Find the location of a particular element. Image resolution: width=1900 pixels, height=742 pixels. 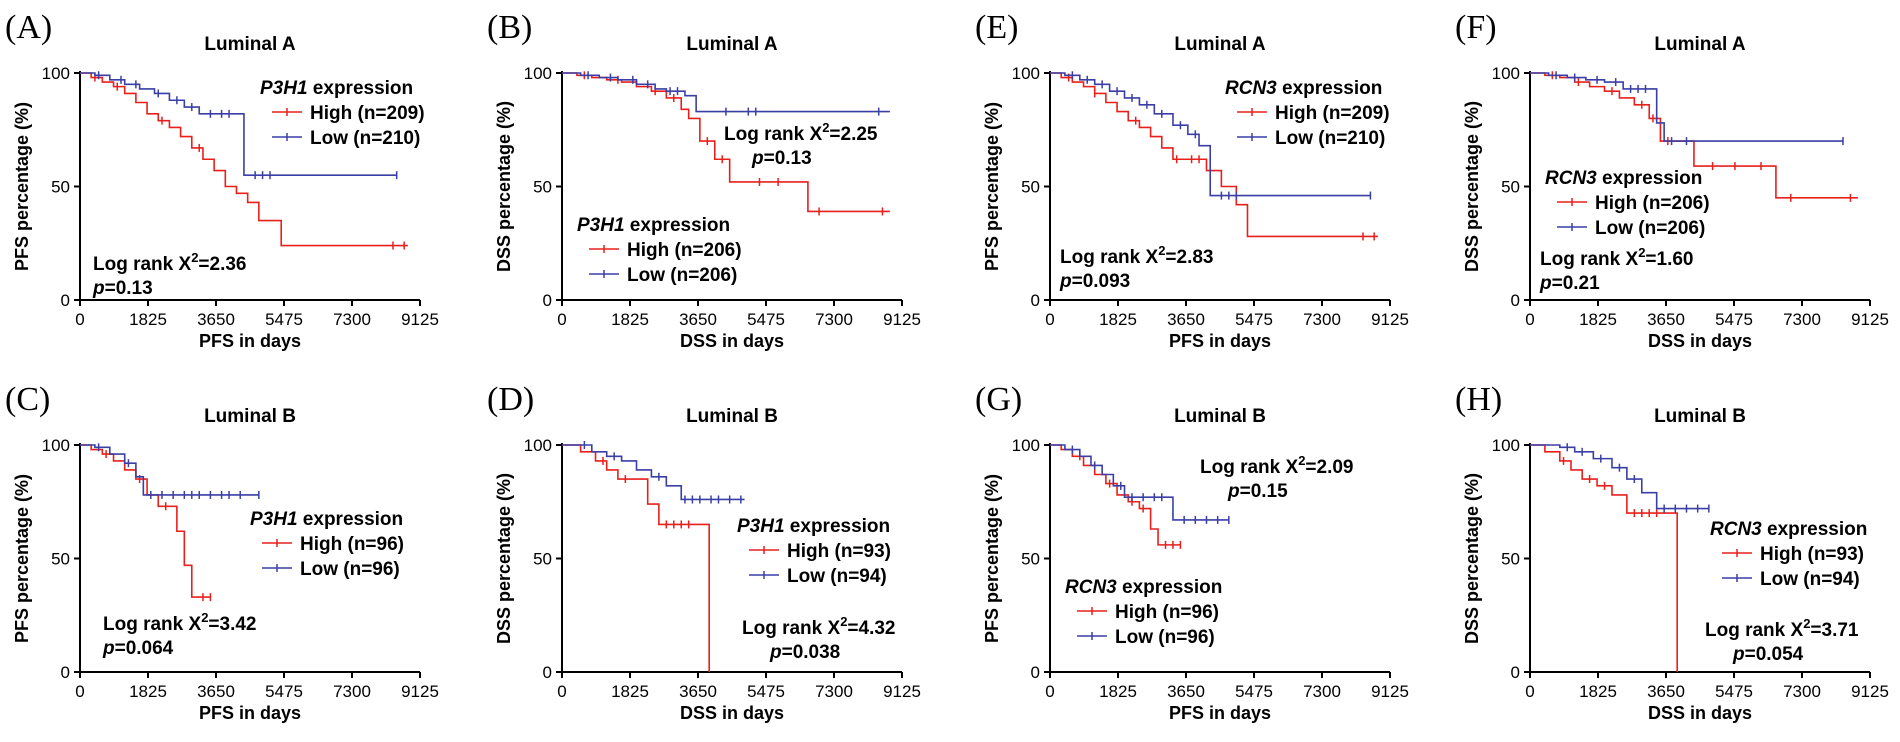

logrank-chi: Log rank X2=2.25 is located at coordinates (801, 132).